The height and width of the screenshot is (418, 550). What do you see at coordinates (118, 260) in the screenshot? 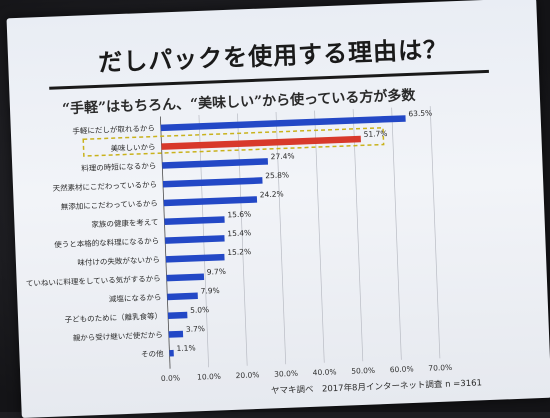
I see `category-label: 味付けの失敗がないから` at bounding box center [118, 260].